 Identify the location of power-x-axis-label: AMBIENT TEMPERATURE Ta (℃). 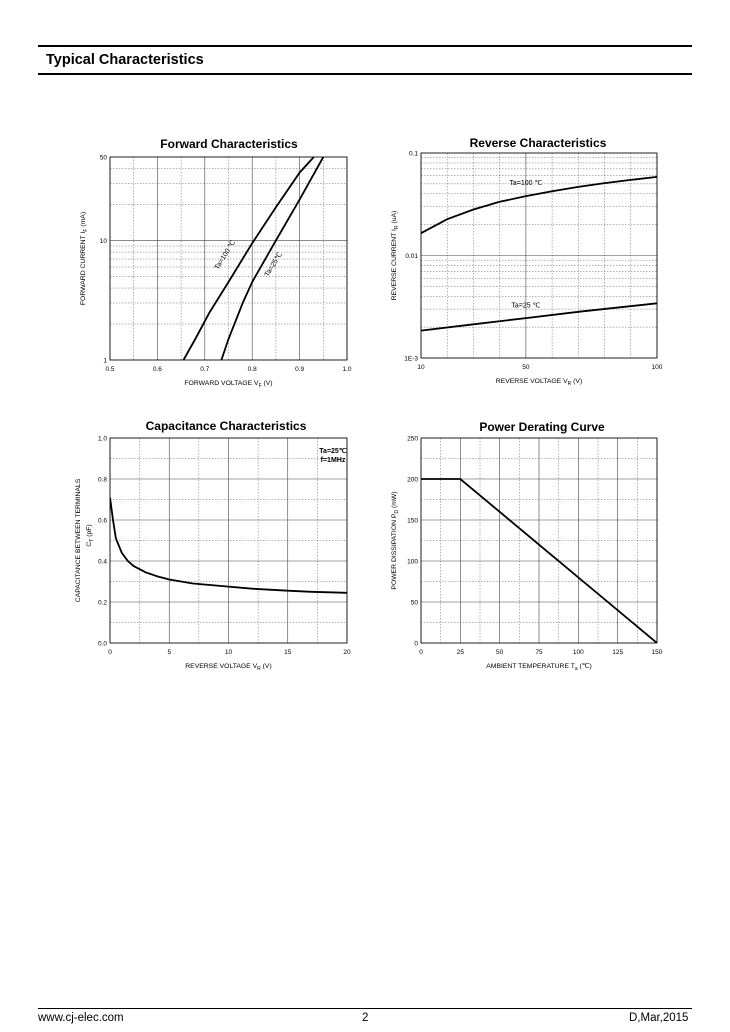
(538, 667).